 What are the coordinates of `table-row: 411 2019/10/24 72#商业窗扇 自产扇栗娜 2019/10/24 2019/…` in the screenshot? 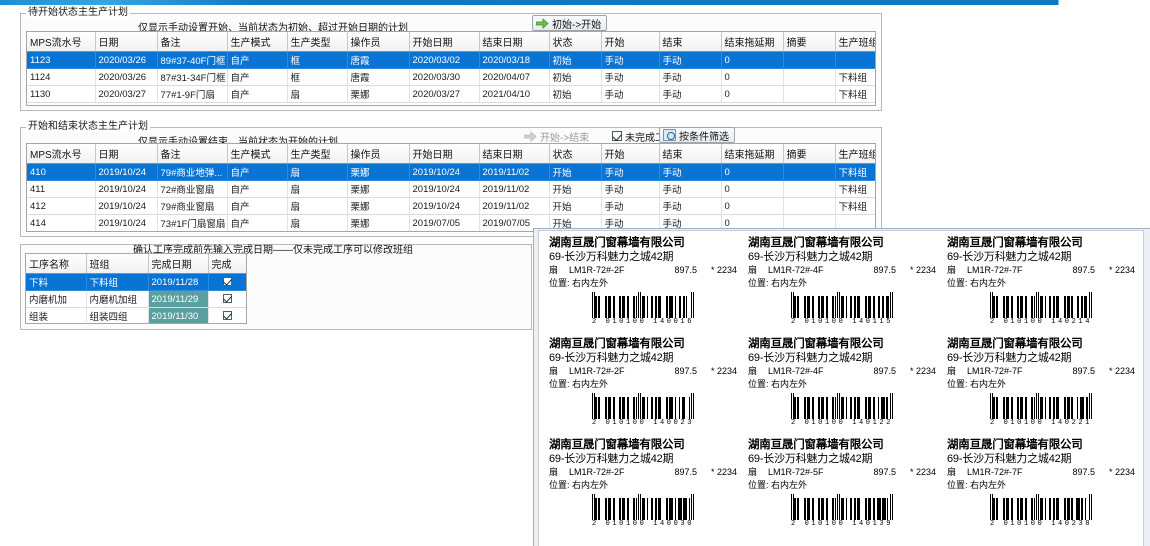 It's located at (451, 189).